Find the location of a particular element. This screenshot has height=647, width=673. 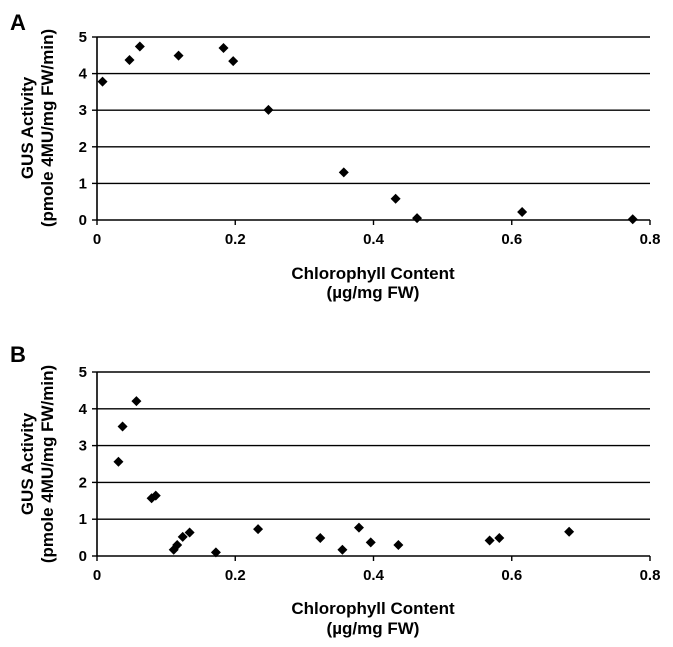

panel-letter: B is located at coordinates (18, 354).